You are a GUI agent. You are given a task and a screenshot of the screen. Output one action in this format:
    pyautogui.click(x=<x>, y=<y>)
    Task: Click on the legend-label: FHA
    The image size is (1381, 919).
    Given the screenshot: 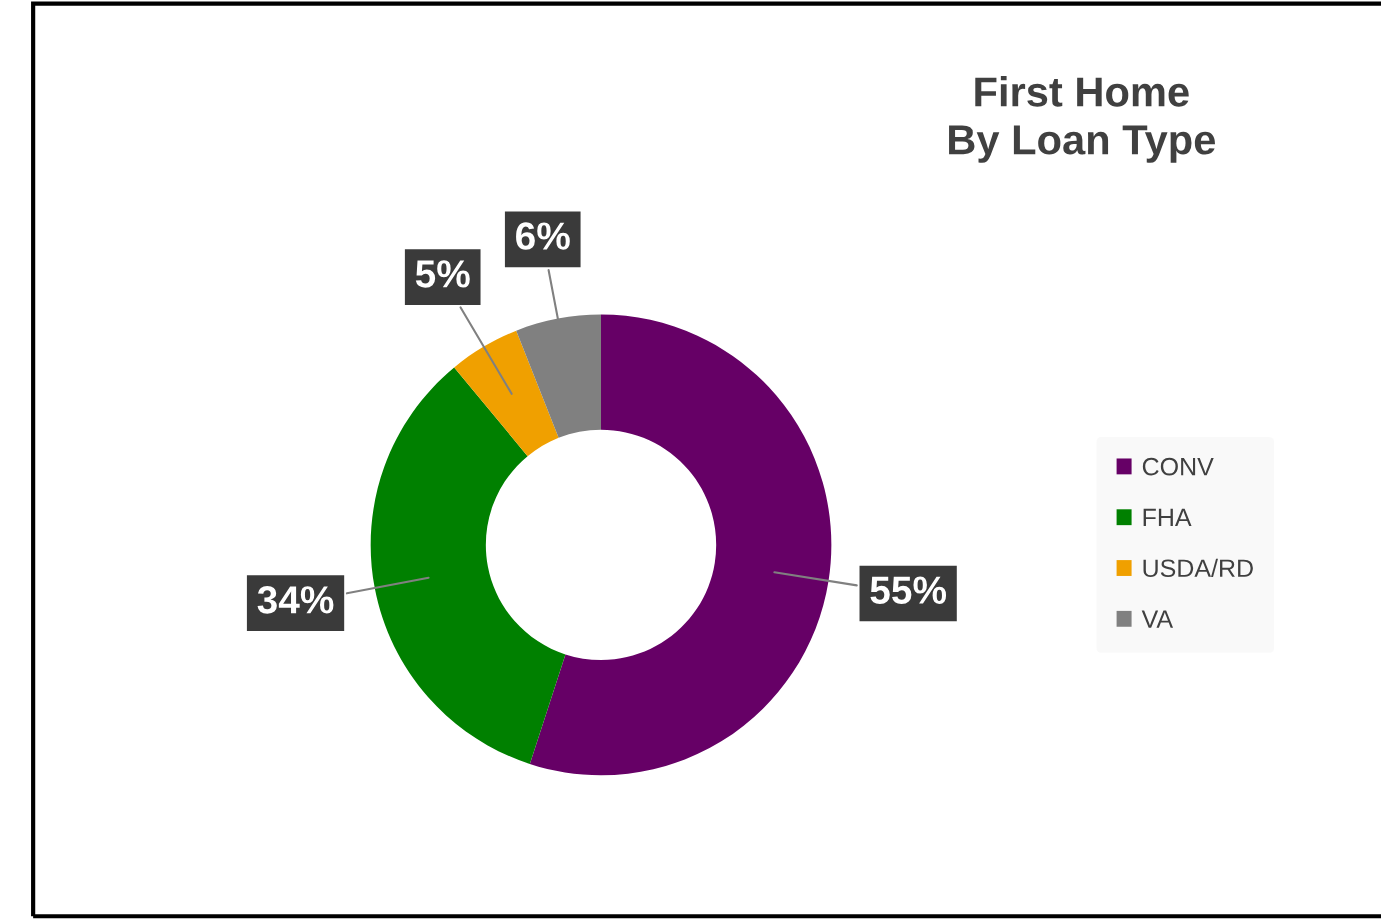 What is the action you would take?
    pyautogui.click(x=1167, y=517)
    